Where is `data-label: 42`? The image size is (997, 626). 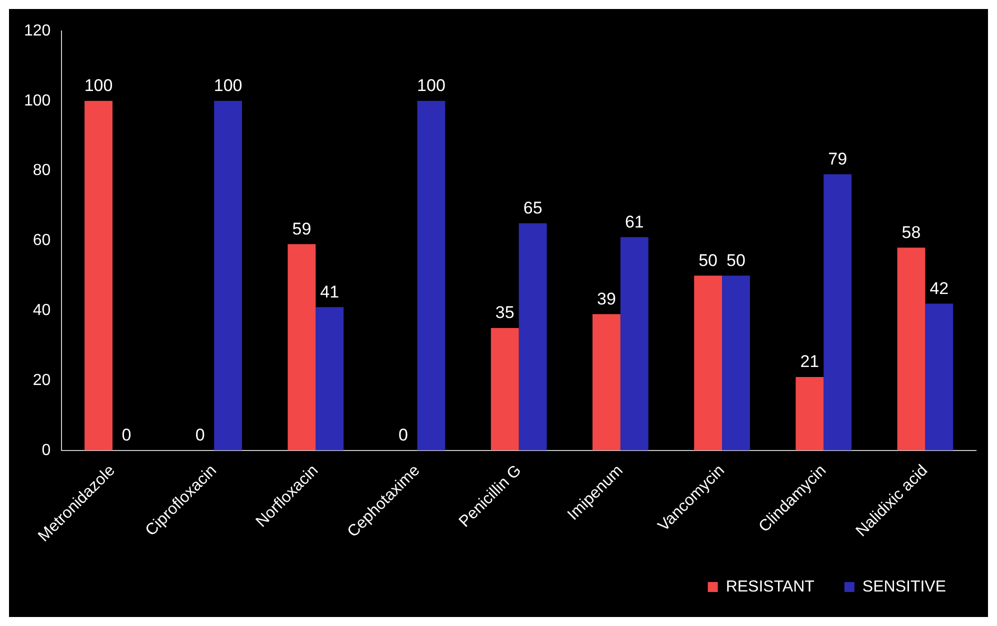
data-label: 42 is located at coordinates (939, 288).